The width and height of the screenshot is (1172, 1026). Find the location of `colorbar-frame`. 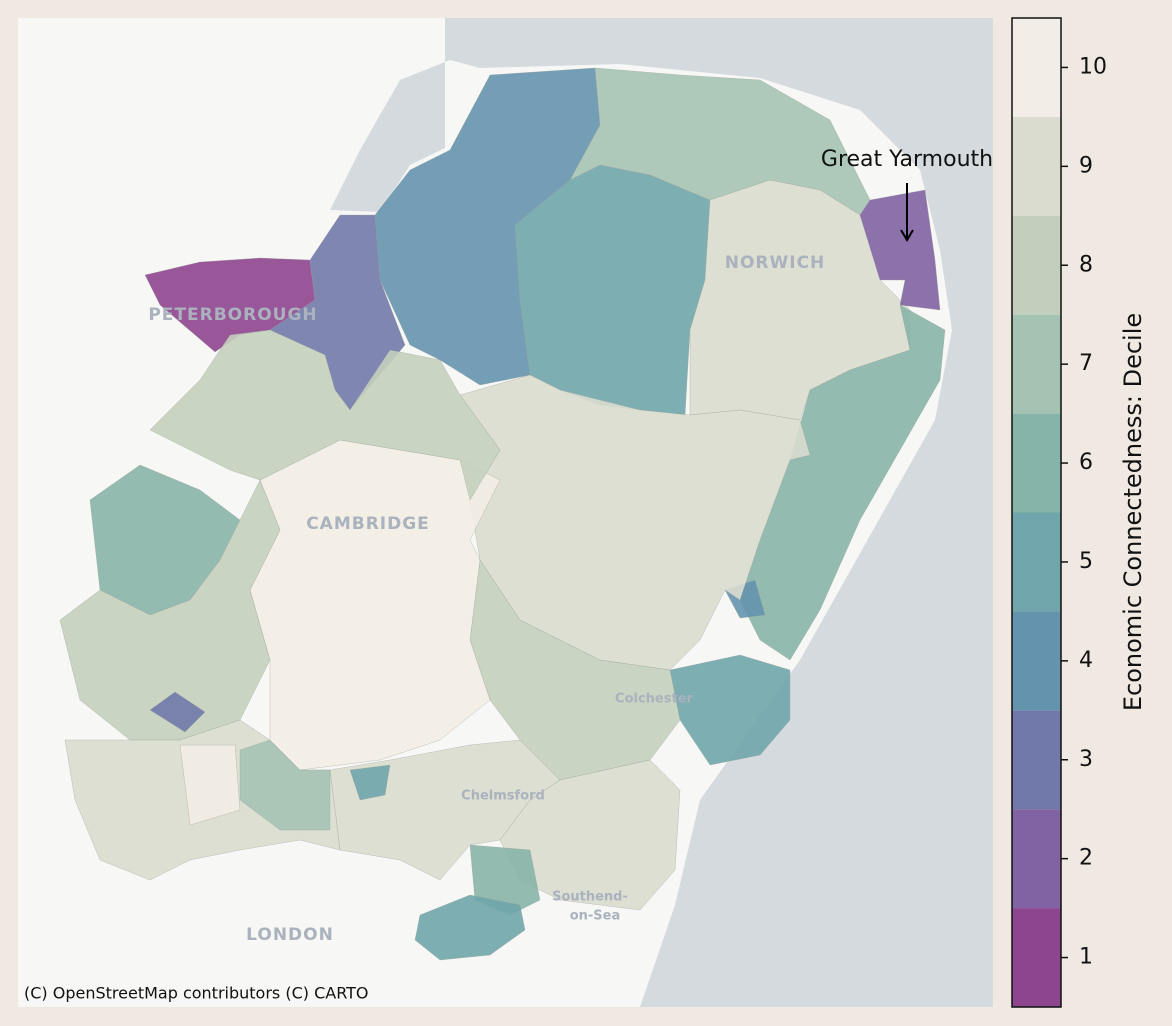

colorbar-frame is located at coordinates (1036, 512).